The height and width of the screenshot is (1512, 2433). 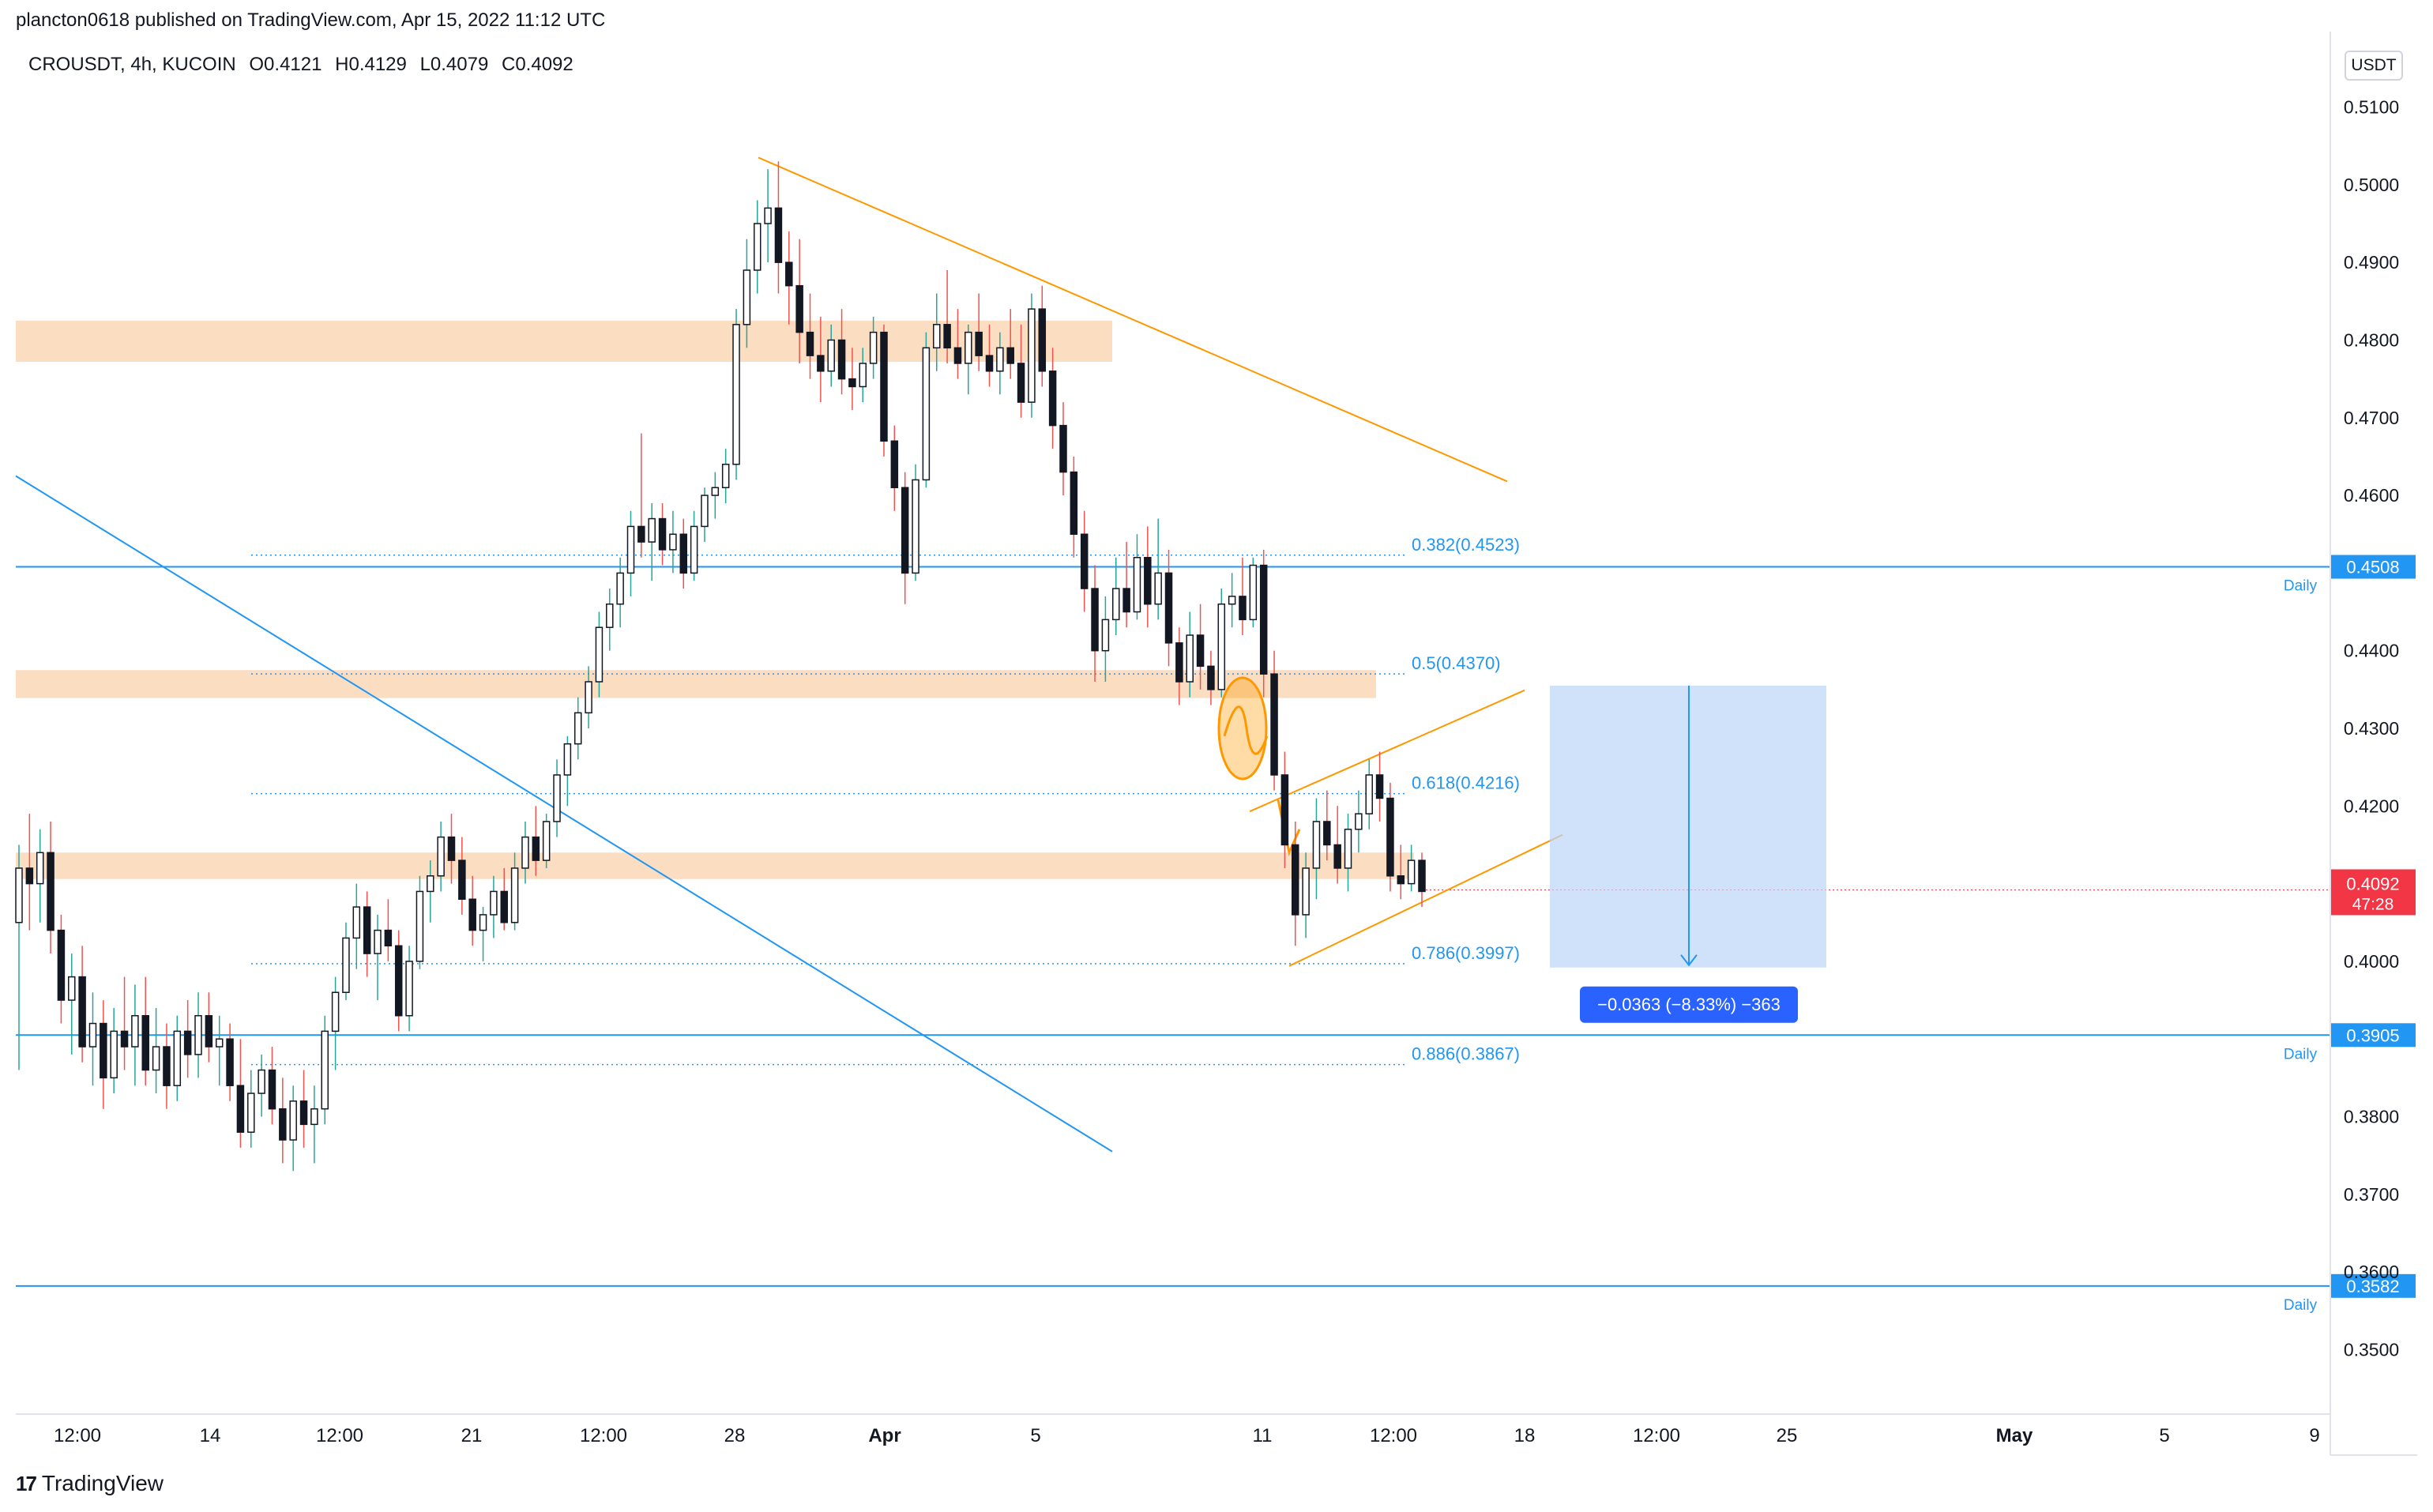 I want to click on price-tick-label: 0.3500, so click(x=2371, y=1349).